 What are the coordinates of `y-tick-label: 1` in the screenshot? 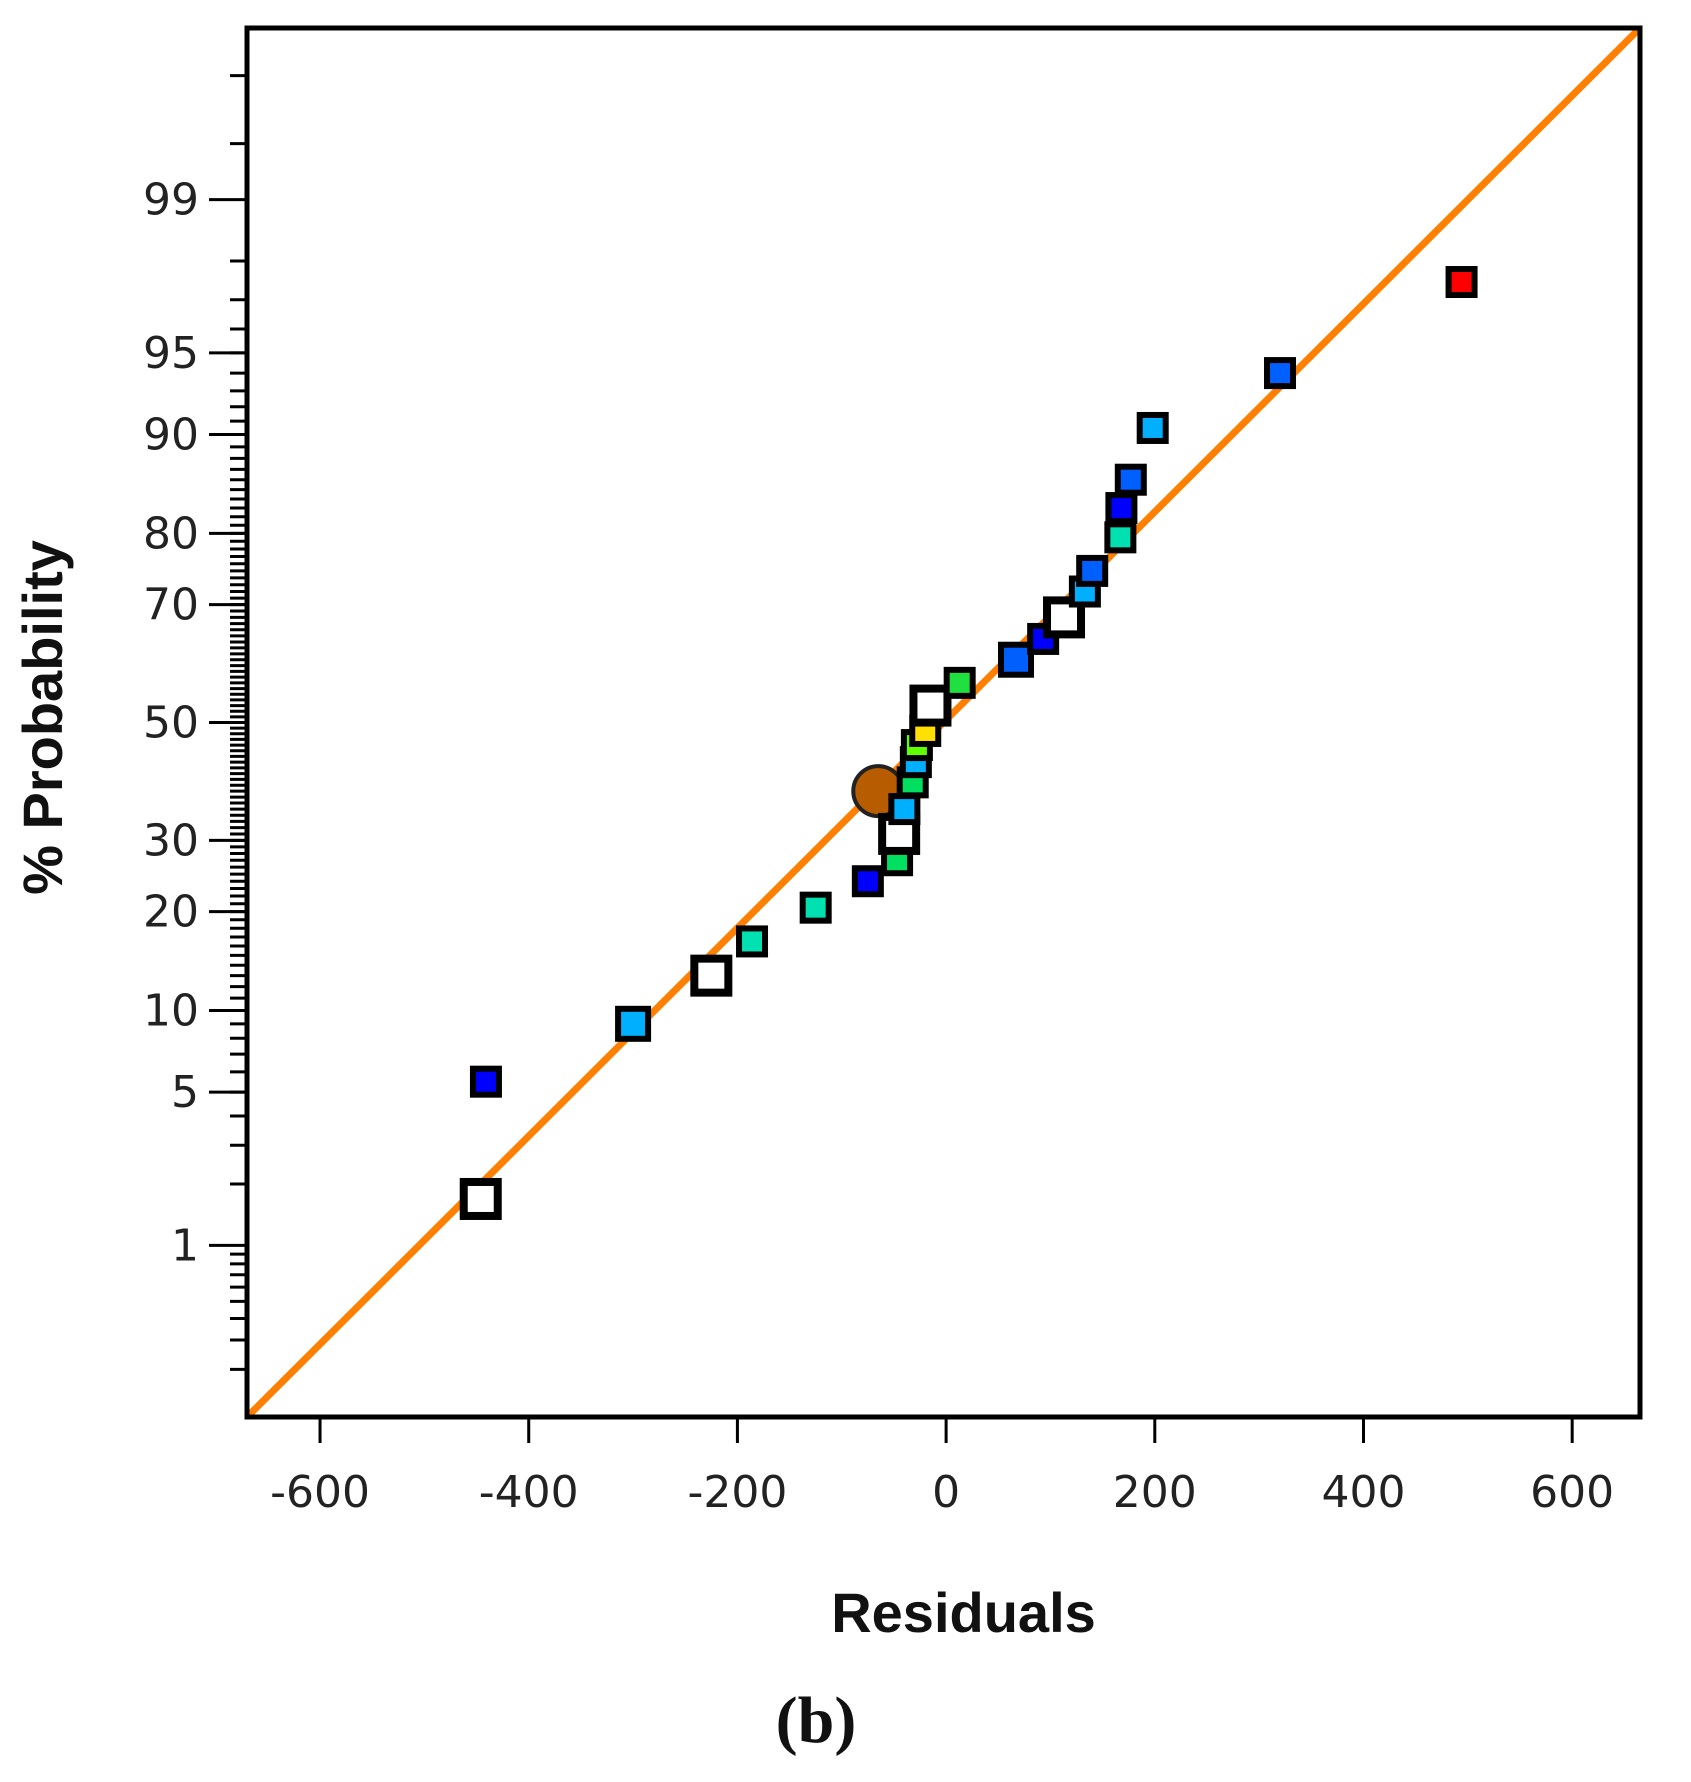 It's located at (185, 1245).